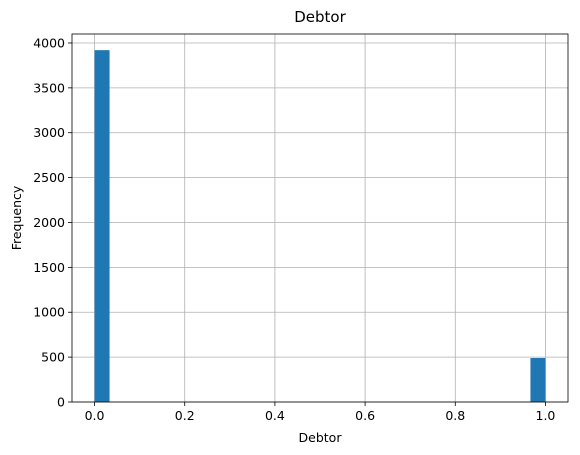 The width and height of the screenshot is (580, 455). What do you see at coordinates (49, 132) in the screenshot?
I see `y-tick-label: 3000` at bounding box center [49, 132].